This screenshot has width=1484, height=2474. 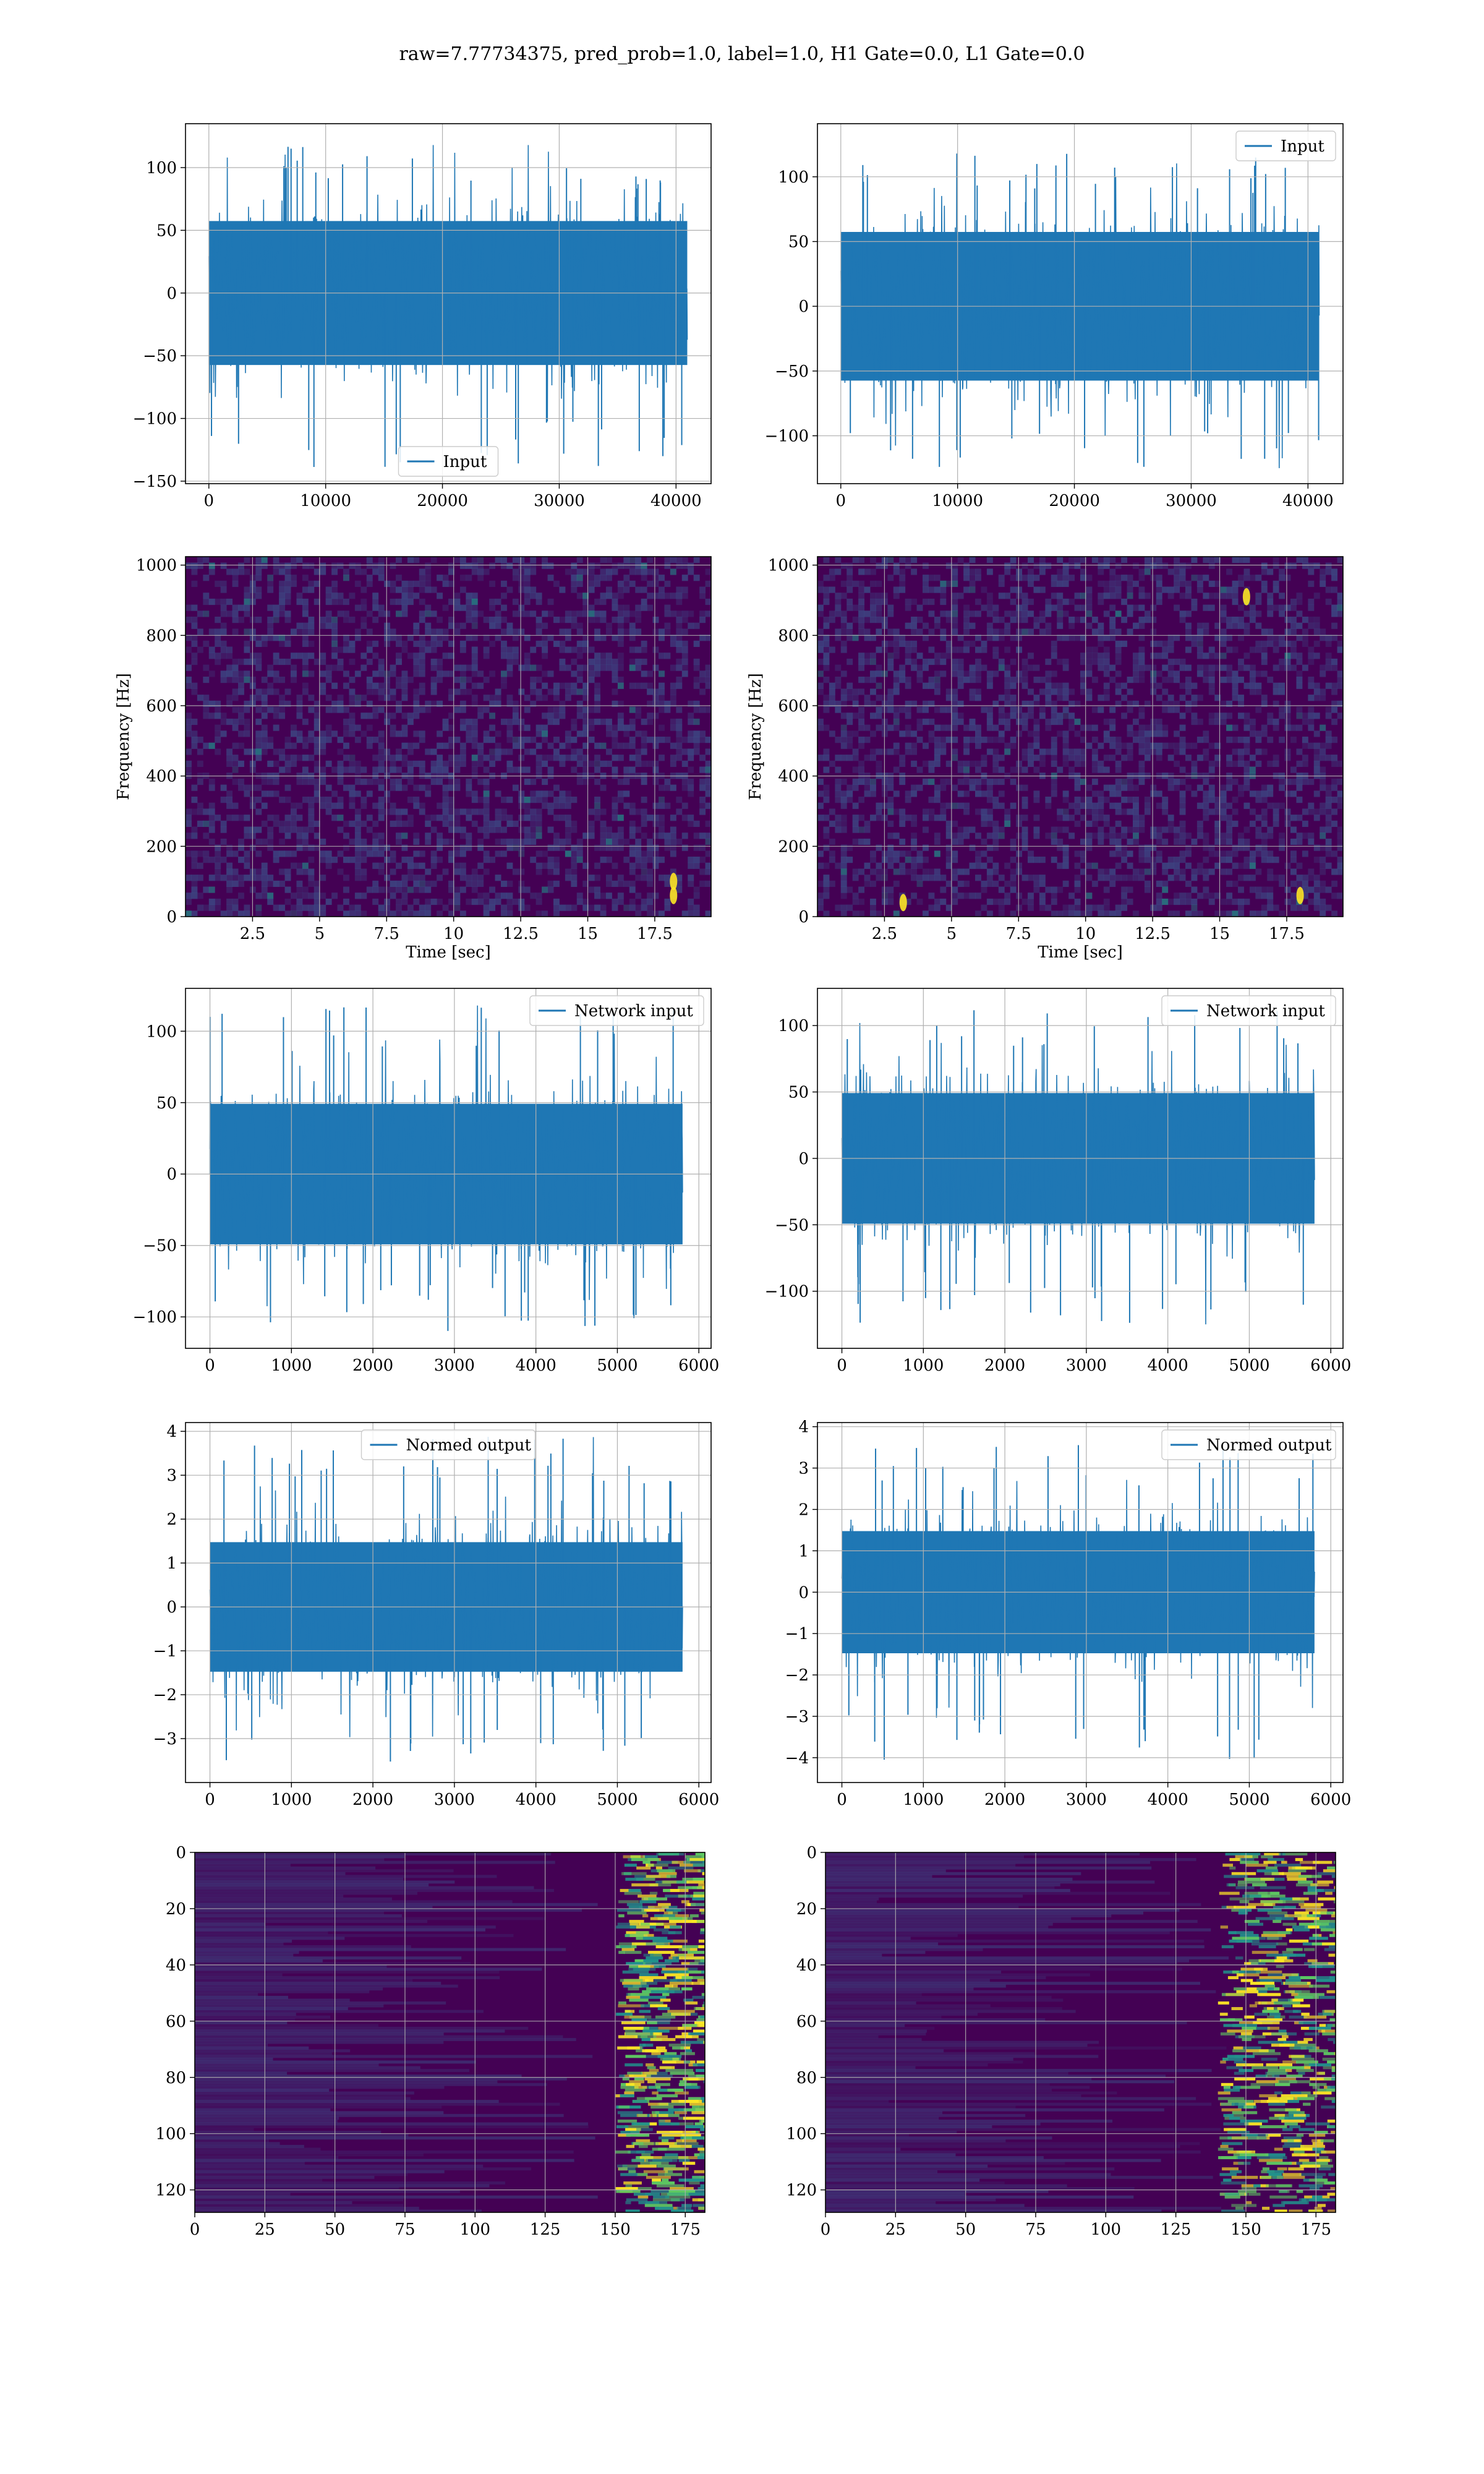 I want to click on x-tick-label: 30000, so click(x=1191, y=501).